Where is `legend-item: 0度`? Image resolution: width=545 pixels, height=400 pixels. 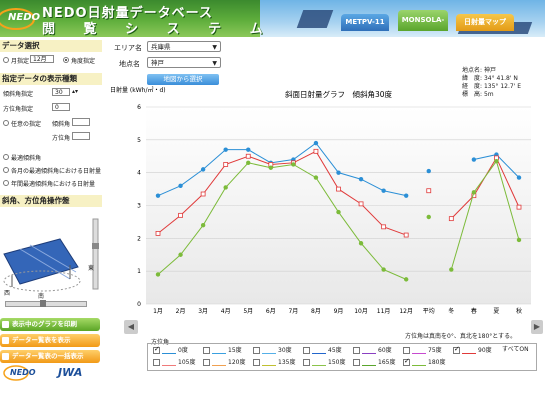
legend-item: 0度 is located at coordinates (170, 350).